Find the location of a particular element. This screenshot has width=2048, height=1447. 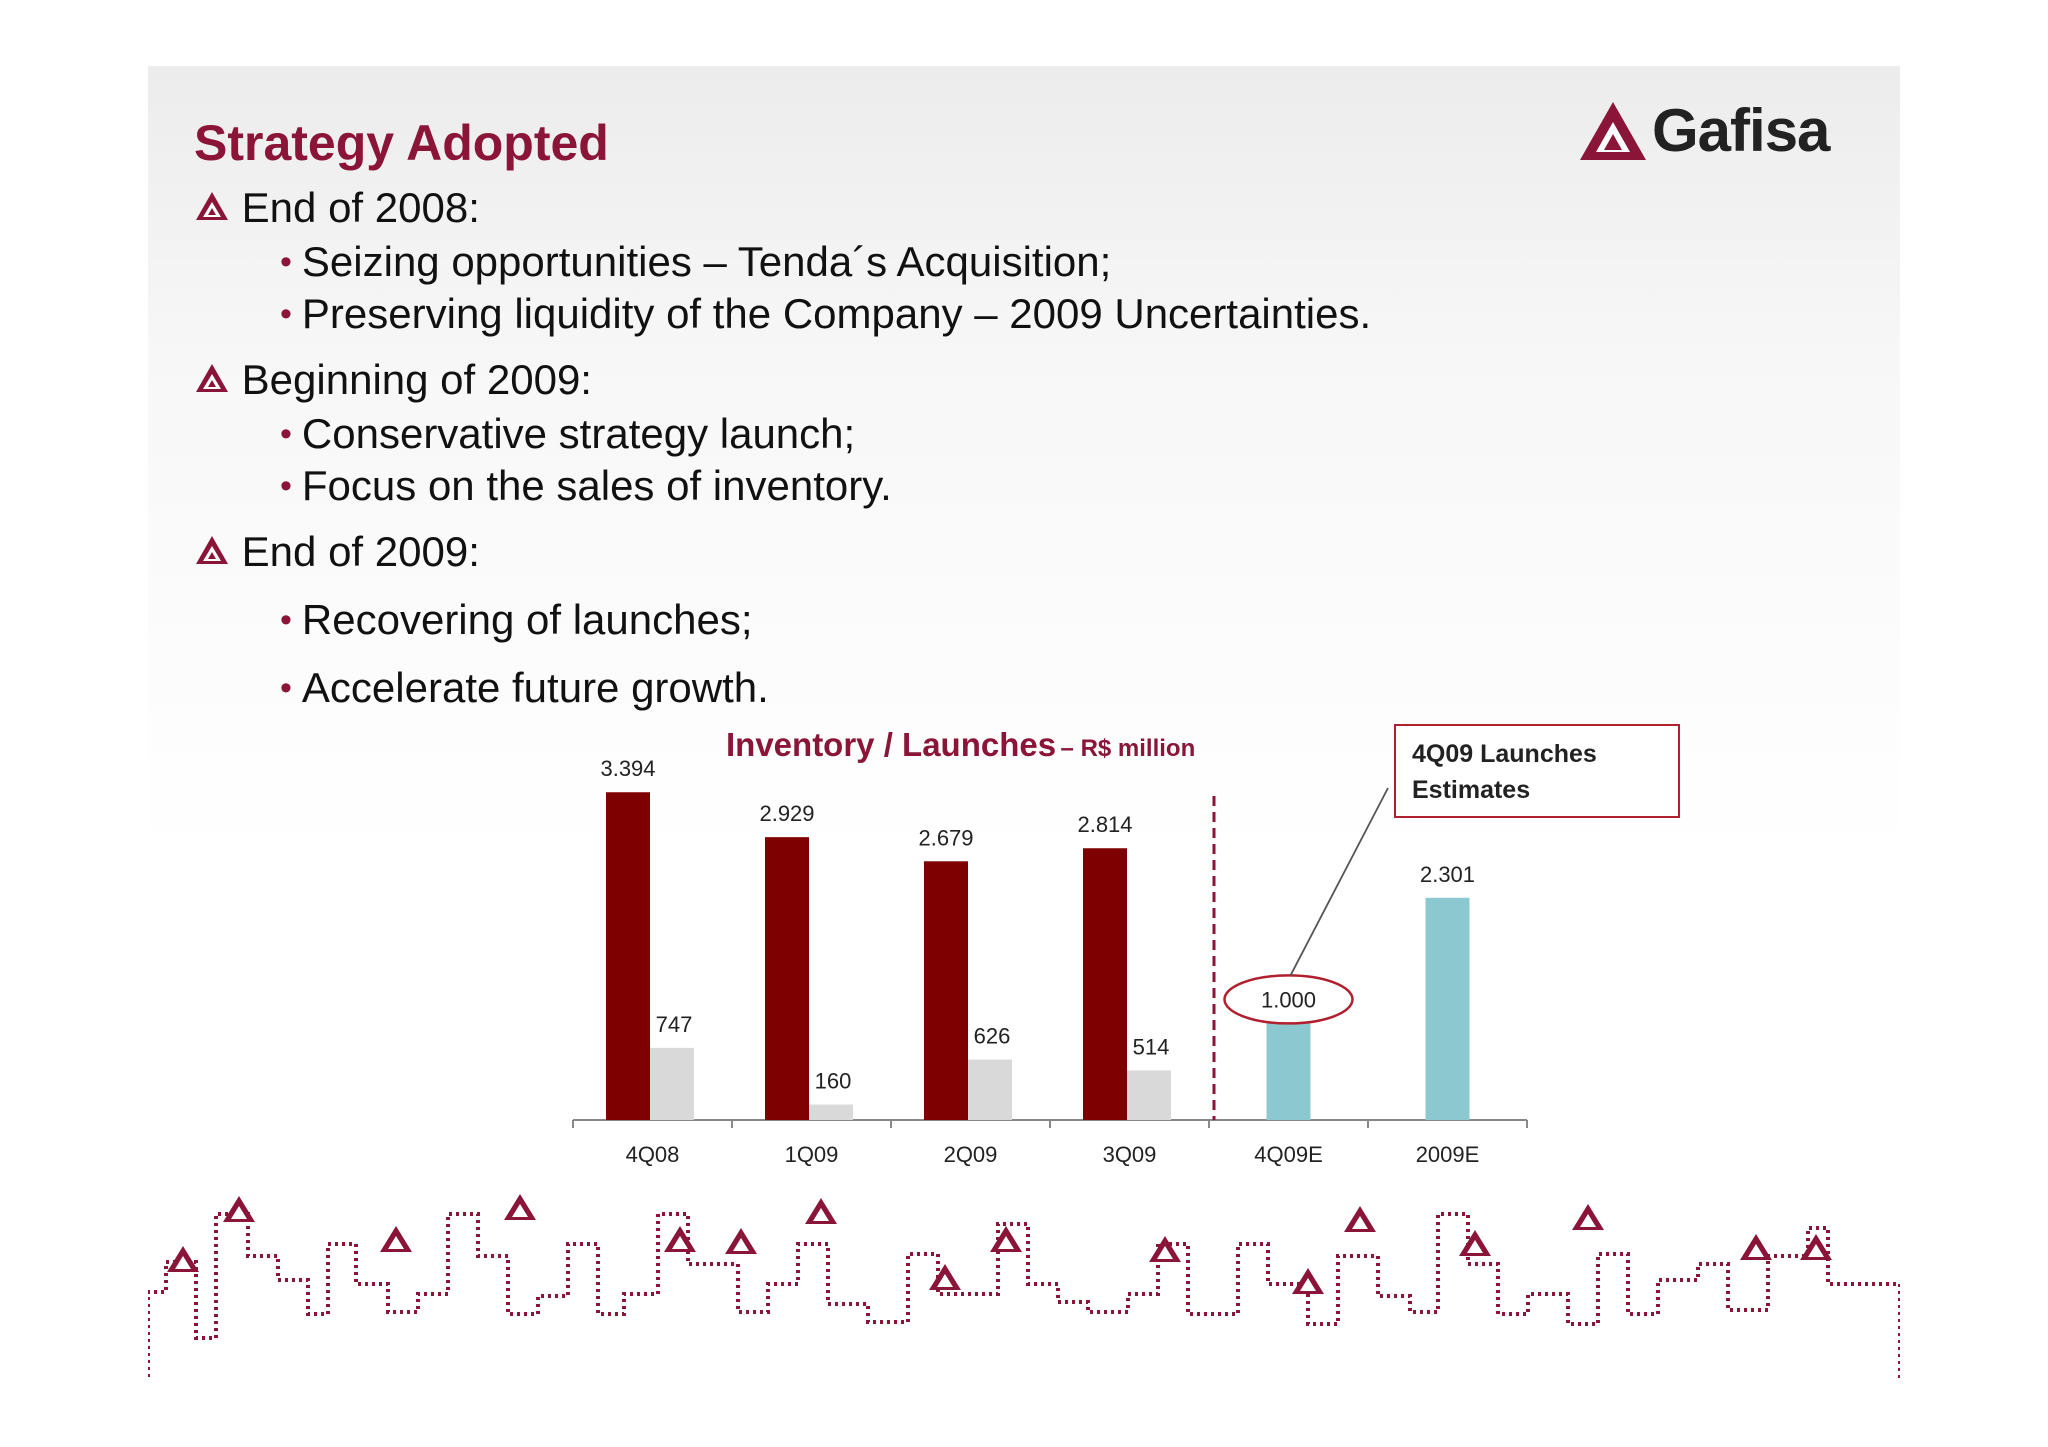

chart-title-main: Inventory / Launches is located at coordinates (891, 744).